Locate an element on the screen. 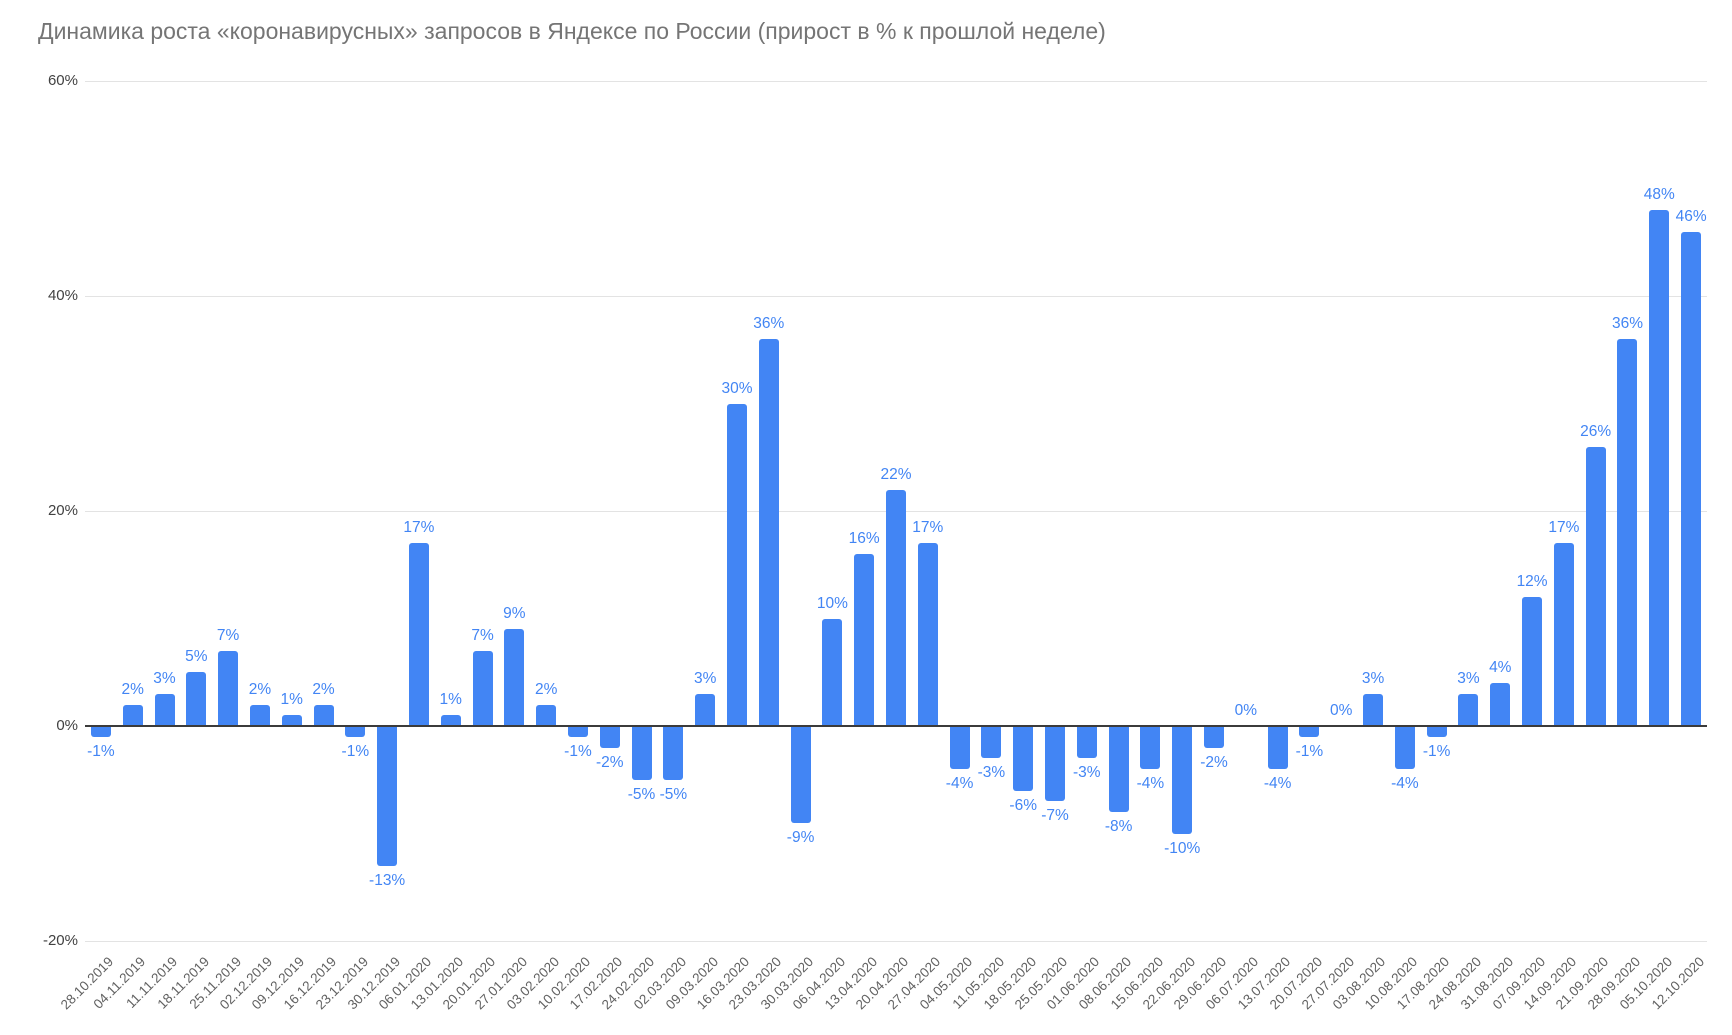 Image resolution: width=1732 pixels, height=1035 pixels. zero-axis-line is located at coordinates (896, 726).